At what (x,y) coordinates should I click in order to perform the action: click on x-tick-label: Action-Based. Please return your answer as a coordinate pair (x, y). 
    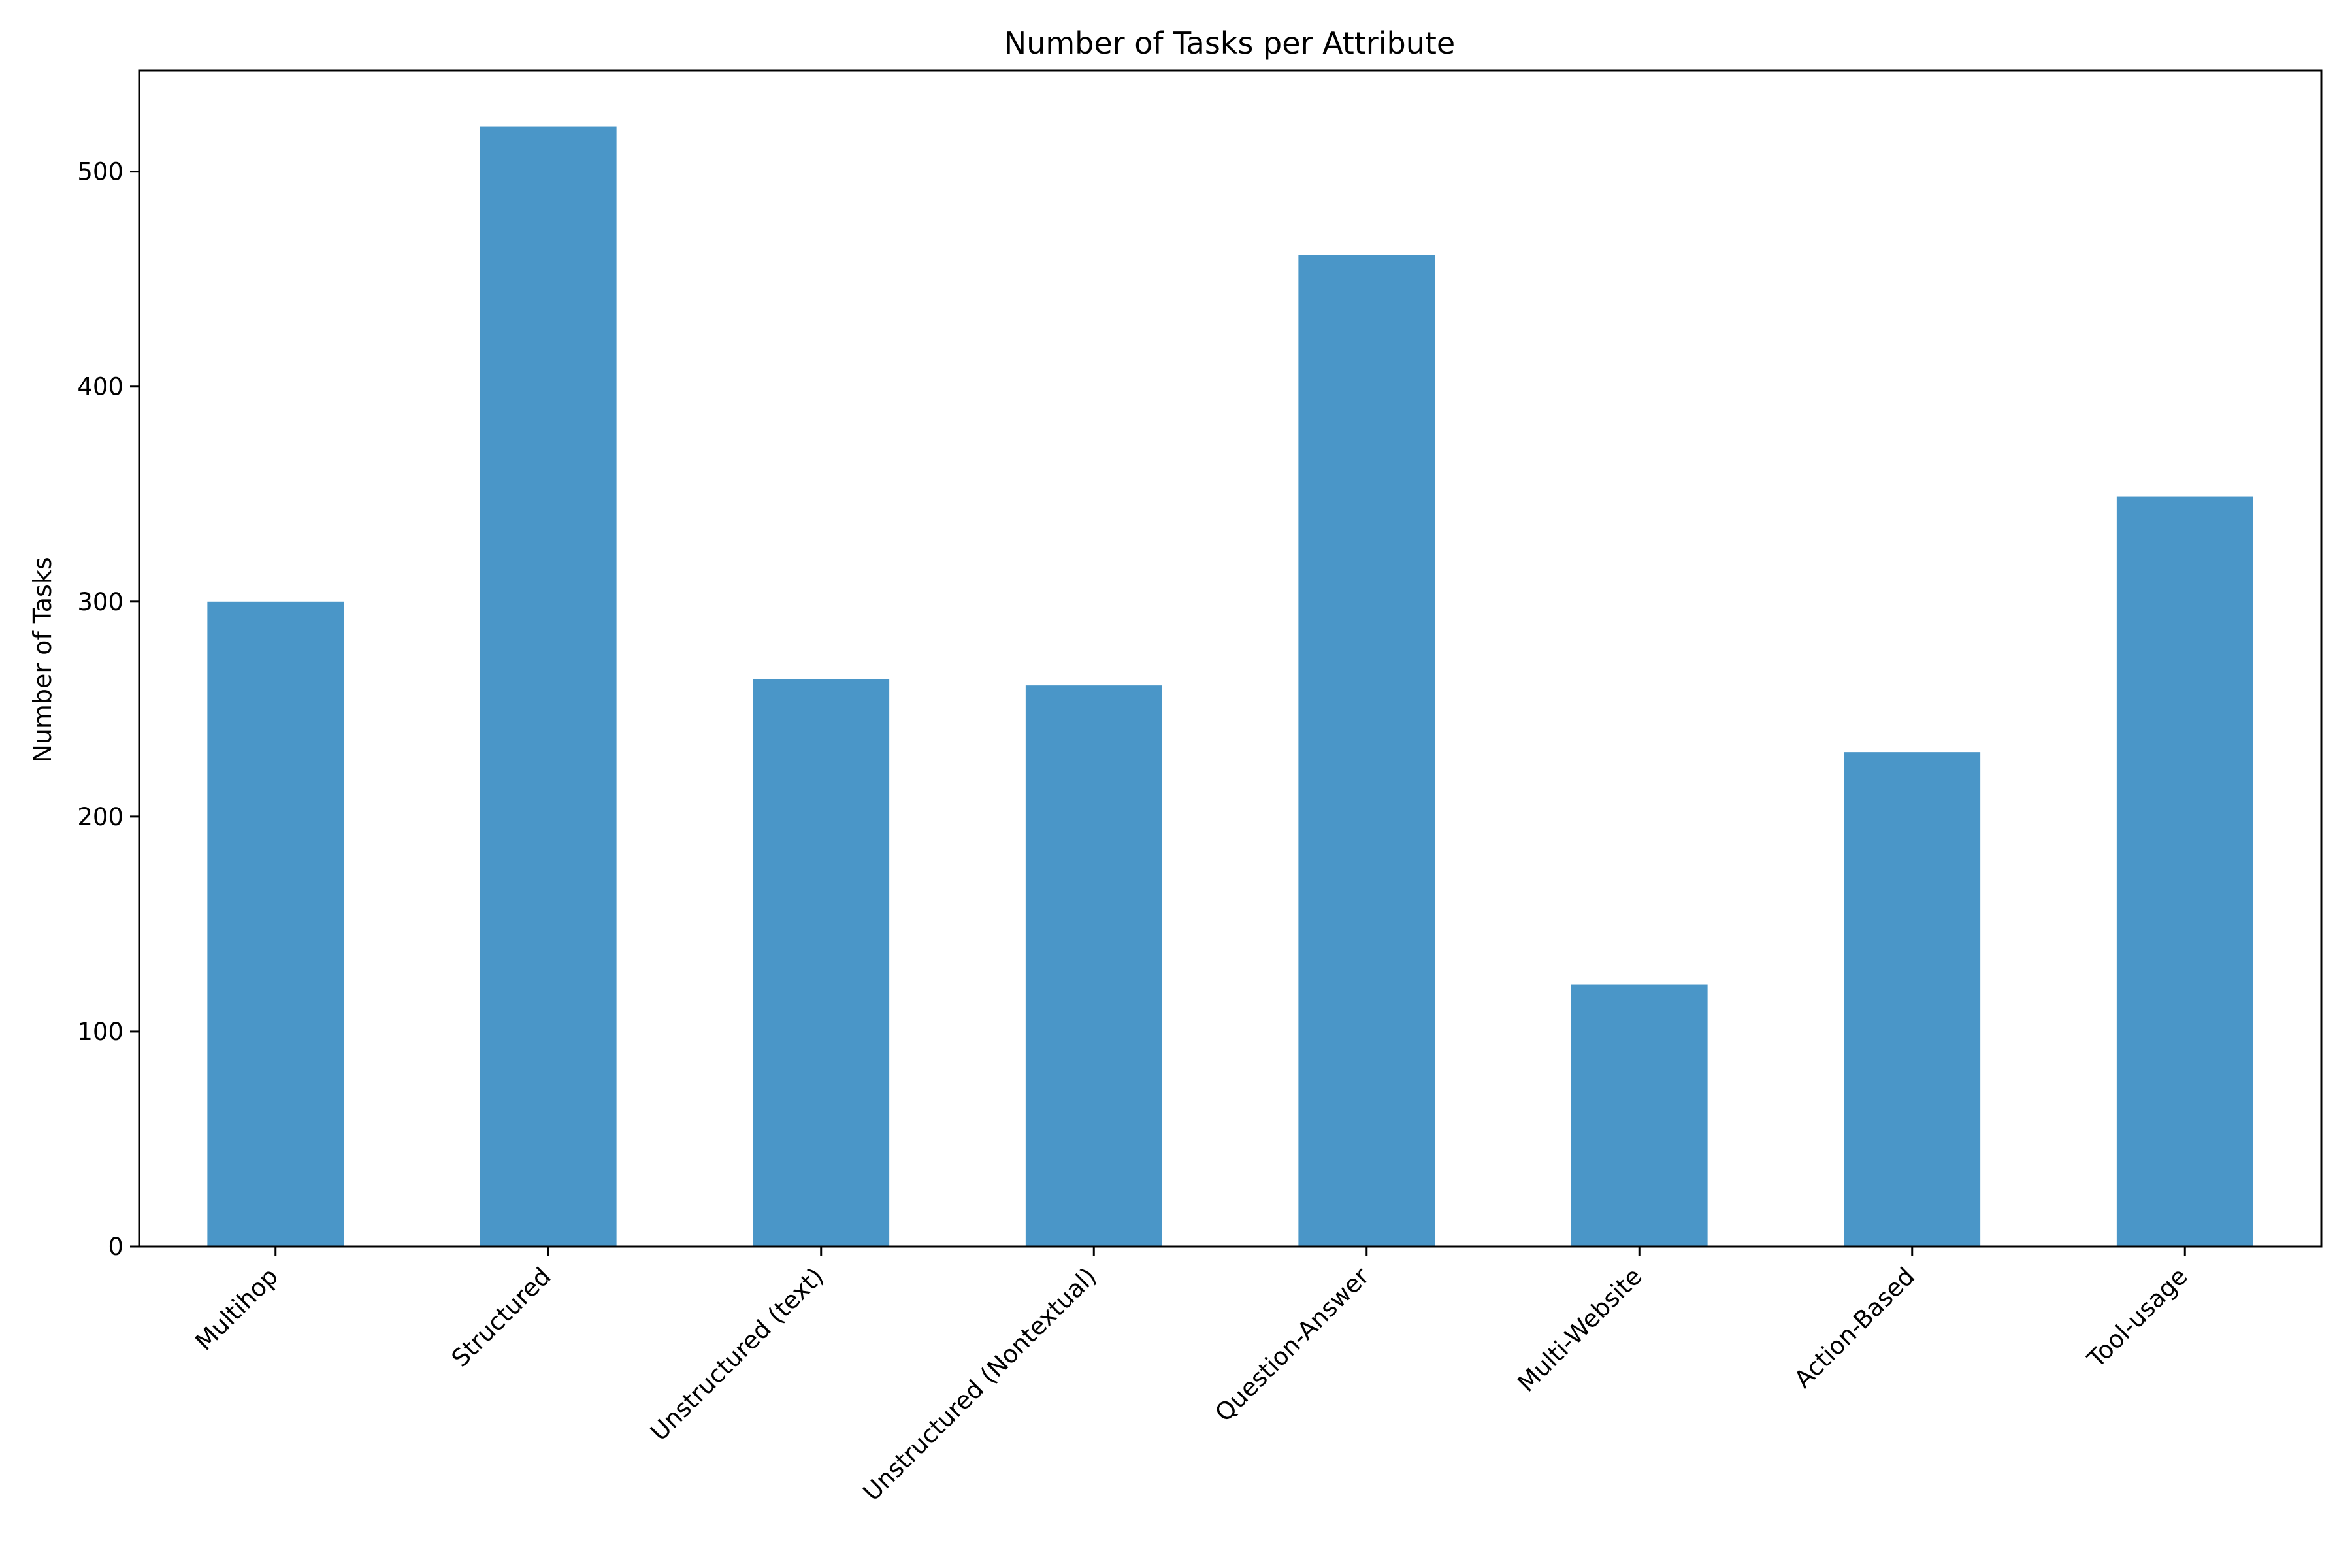
    Looking at the image, I should click on (1854, 1328).